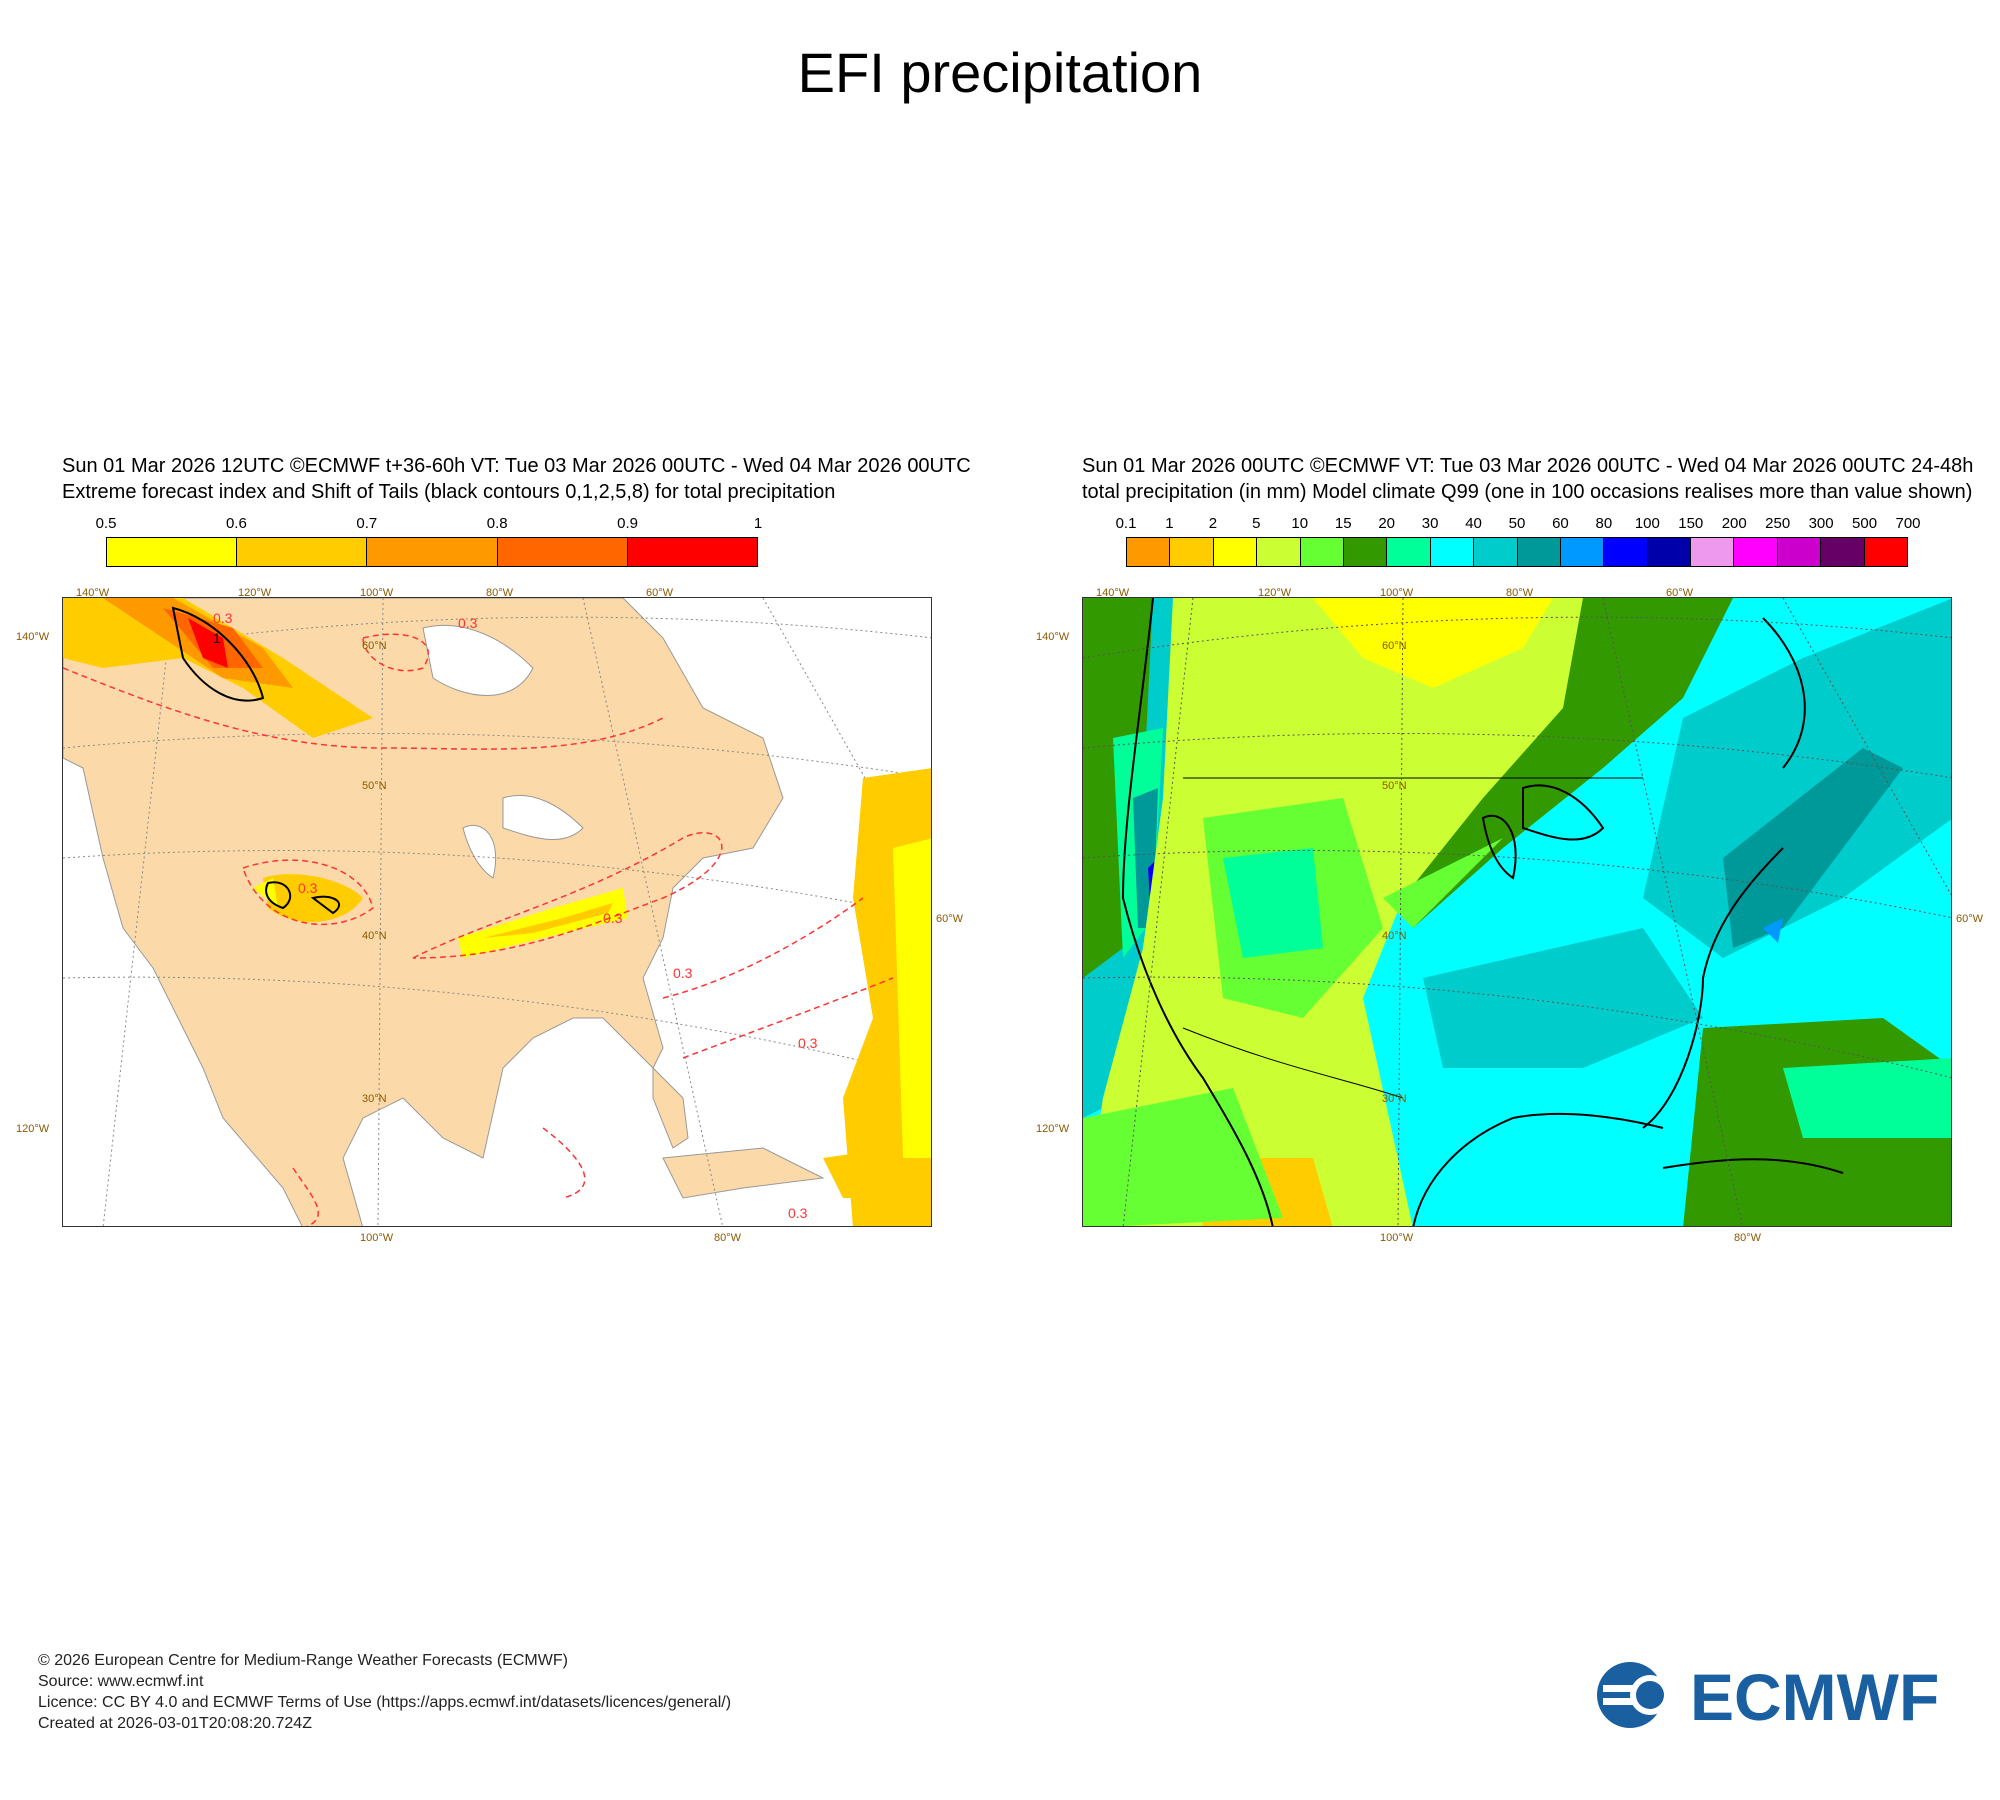  What do you see at coordinates (1000, 72) in the screenshot?
I see `page-title: EFI precipitation` at bounding box center [1000, 72].